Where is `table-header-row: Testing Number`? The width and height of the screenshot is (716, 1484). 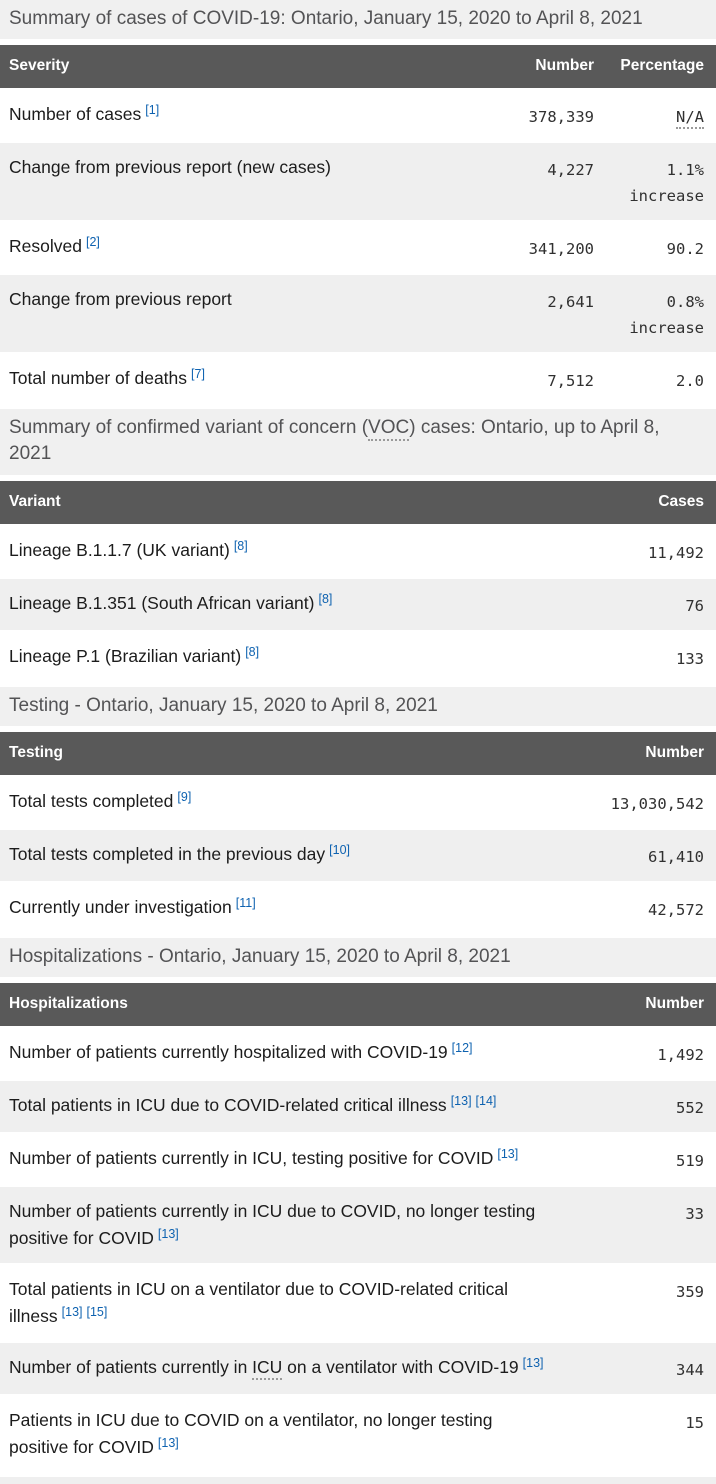 table-header-row: Testing Number is located at coordinates (358, 753).